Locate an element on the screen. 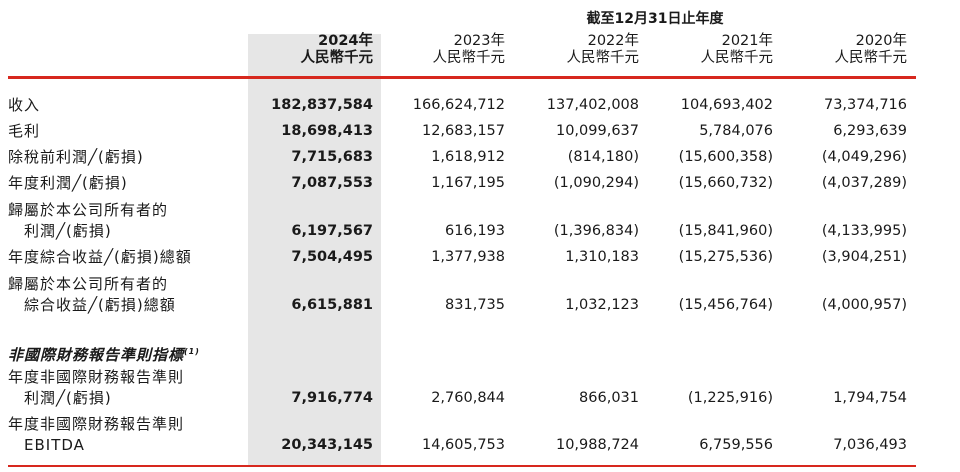 This screenshot has height=472, width=960. value-2022: 1,310,183 is located at coordinates (602, 257).